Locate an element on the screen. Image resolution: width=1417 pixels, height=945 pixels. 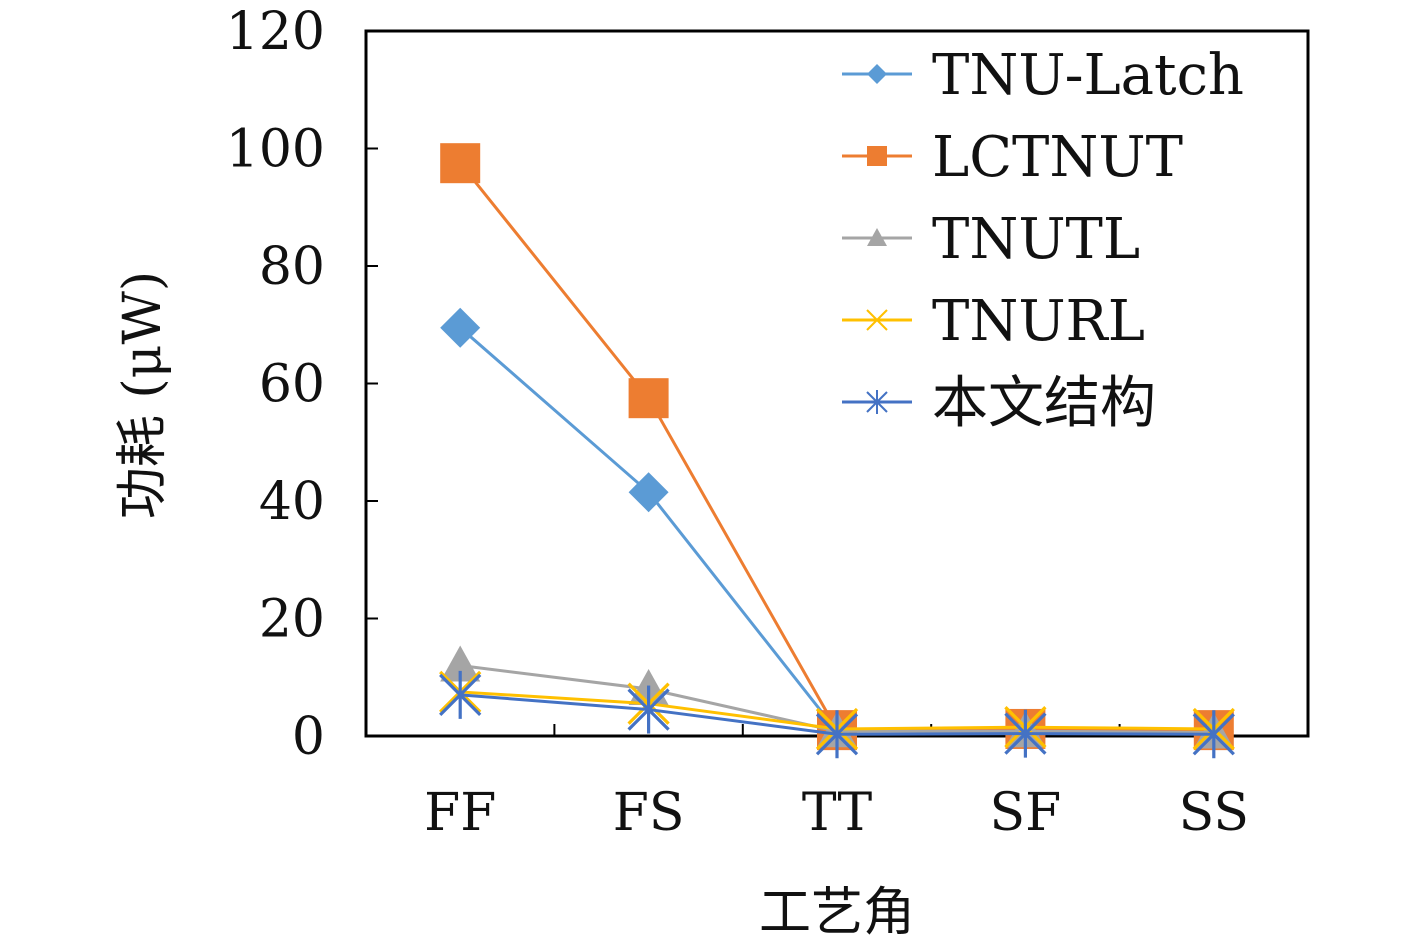
y-tick-label: 100 is located at coordinates (275, 150).